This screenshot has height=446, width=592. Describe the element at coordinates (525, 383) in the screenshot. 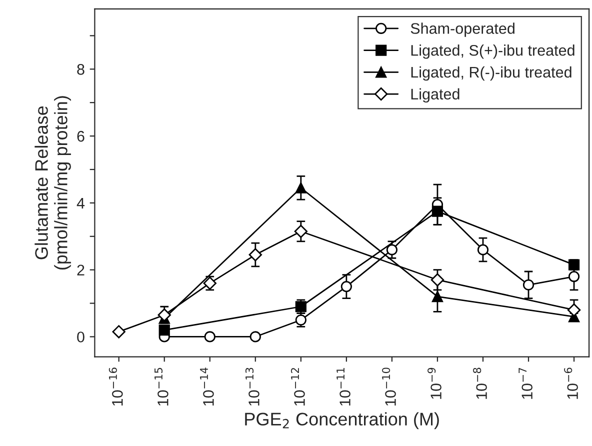

I see `x-tick-label: 10$^{−7}$` at that location.